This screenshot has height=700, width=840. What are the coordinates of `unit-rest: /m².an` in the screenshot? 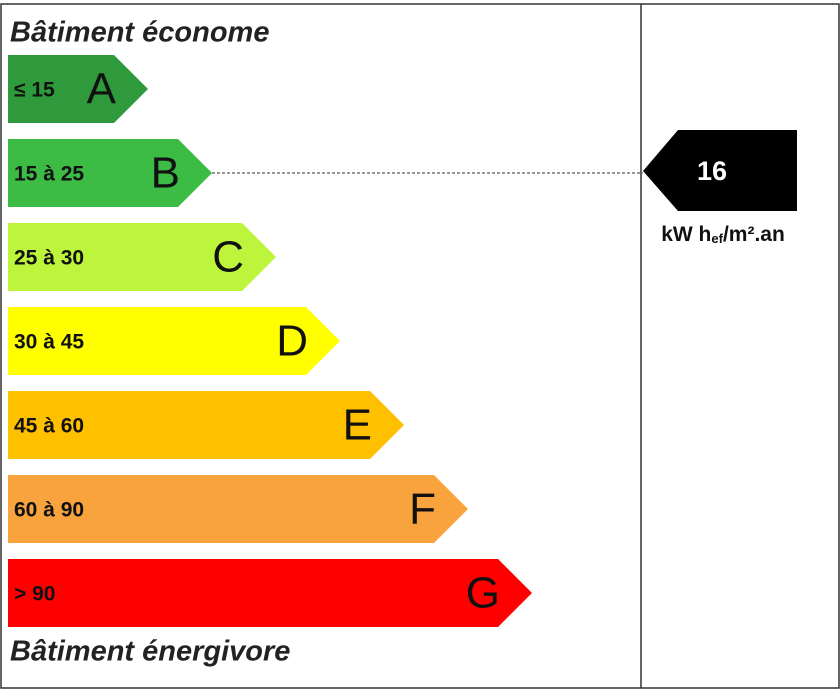 It's located at (754, 234).